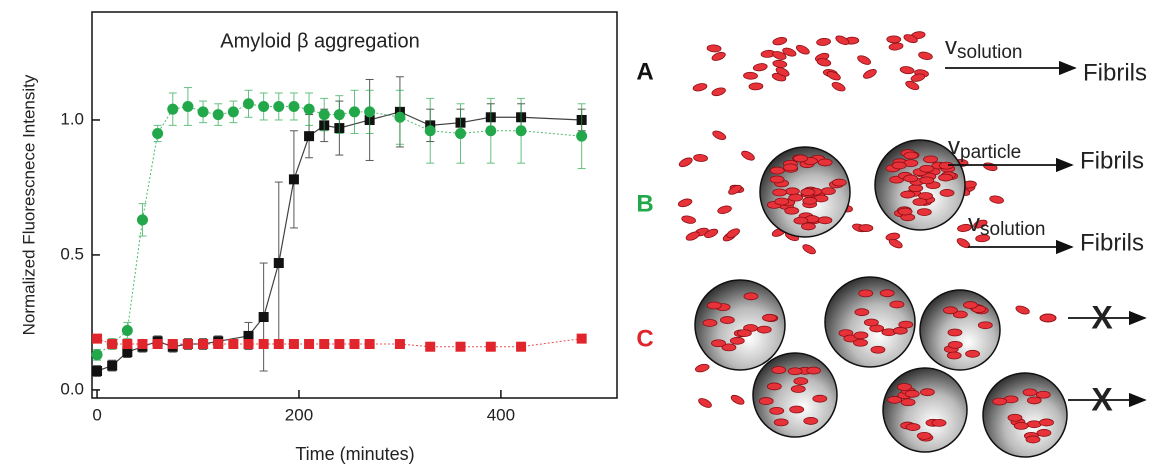 This screenshot has height=469, width=1166. What do you see at coordinates (644, 71) in the screenshot?
I see `row-label: A` at bounding box center [644, 71].